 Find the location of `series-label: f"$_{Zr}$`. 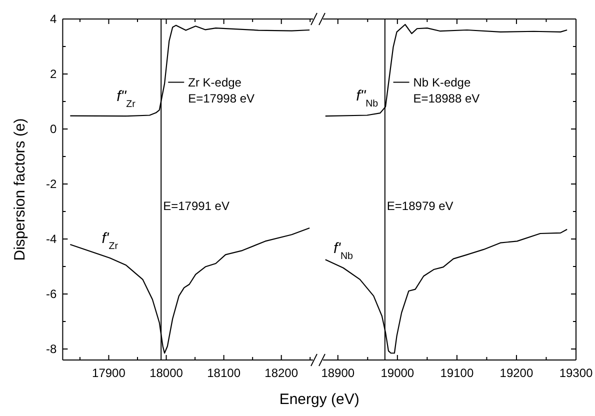

series-label: f"$_{Zr}$ is located at coordinates (126, 99).